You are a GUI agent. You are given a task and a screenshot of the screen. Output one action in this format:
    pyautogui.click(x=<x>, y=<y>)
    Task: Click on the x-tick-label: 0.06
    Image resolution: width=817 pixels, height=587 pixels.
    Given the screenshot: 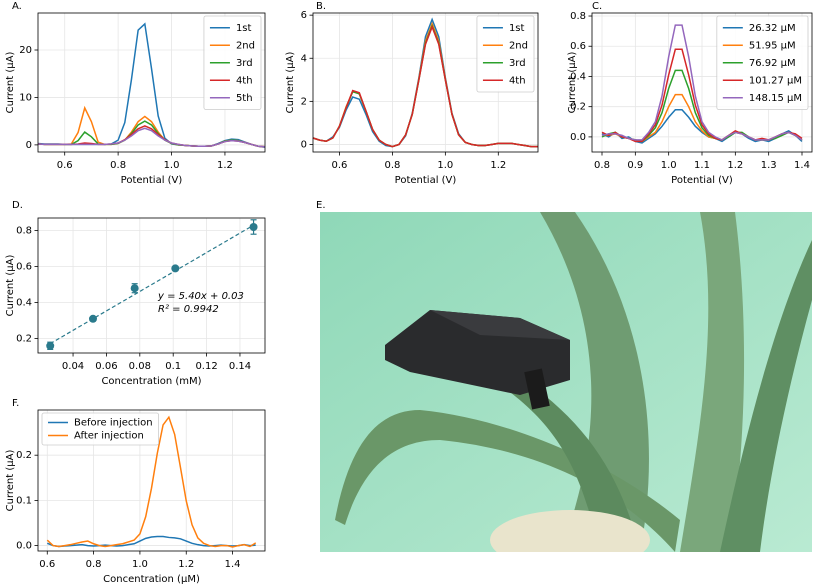 What is the action you would take?
    pyautogui.click(x=106, y=366)
    